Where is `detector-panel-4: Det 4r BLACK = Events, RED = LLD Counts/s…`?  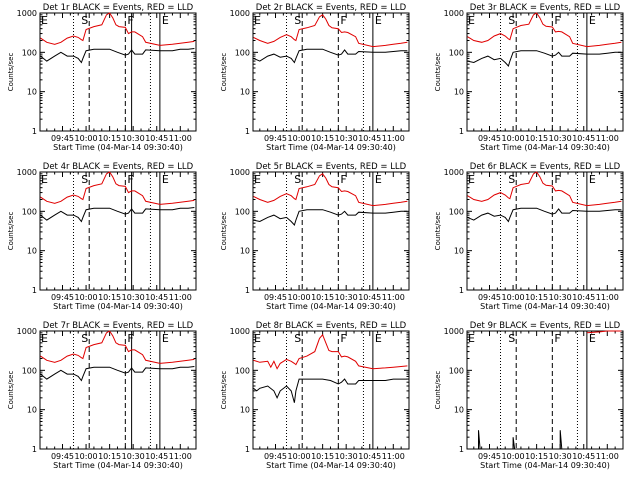
detector-panel-4: Det 4r BLACK = Events, RED = LLD Counts/s… is located at coordinates (102, 236).